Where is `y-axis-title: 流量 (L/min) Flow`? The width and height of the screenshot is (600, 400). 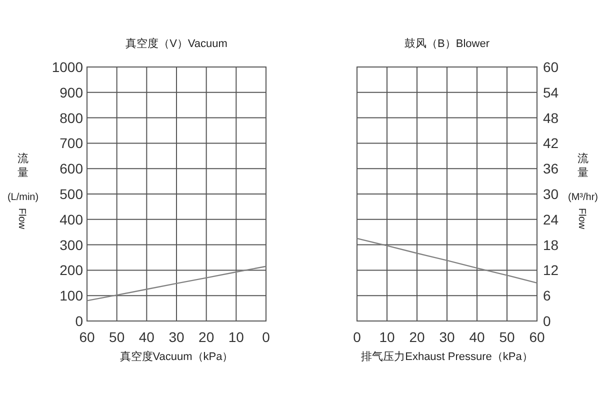 y-axis-title: 流量 (L/min) Flow is located at coordinates (23, 191).